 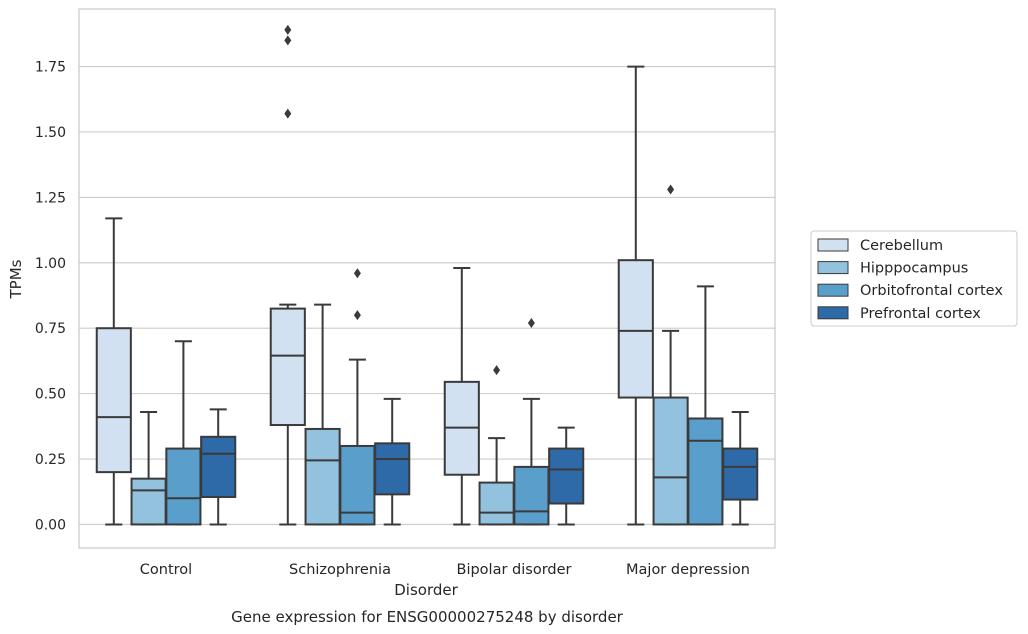 I want to click on legend-frame, so click(x=914, y=278).